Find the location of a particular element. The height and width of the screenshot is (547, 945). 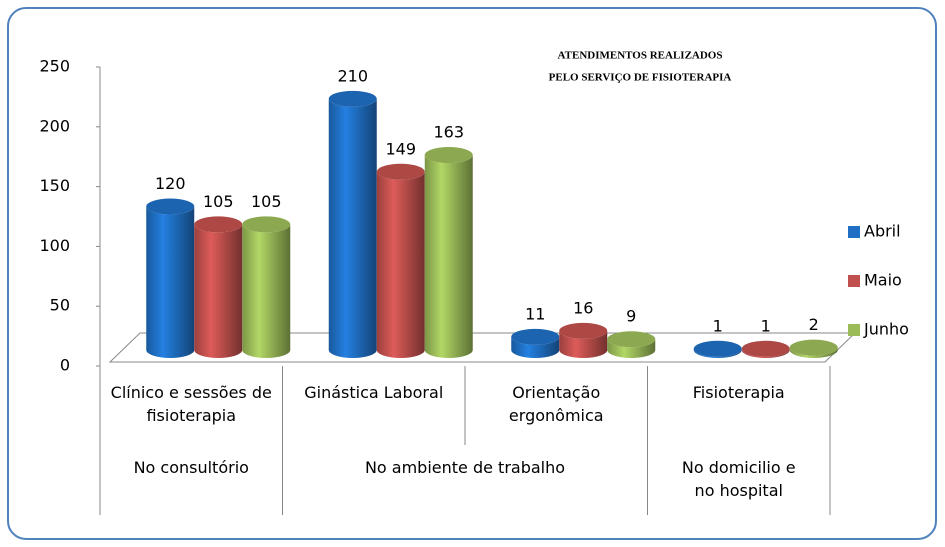

legend-label: Abril is located at coordinates (882, 231).